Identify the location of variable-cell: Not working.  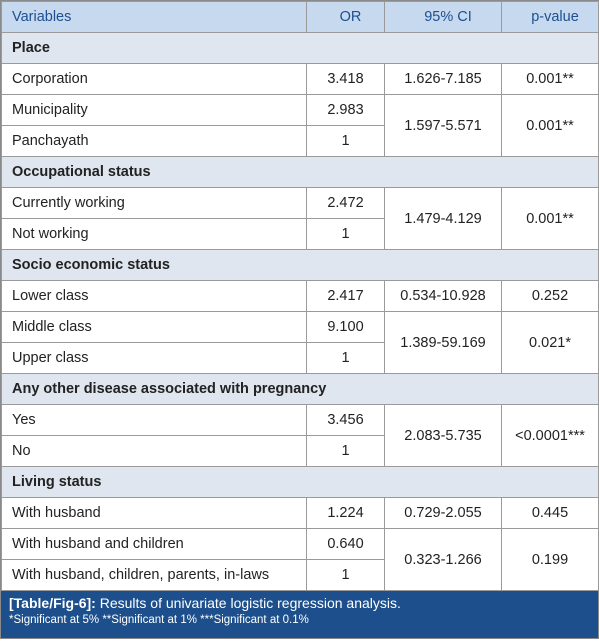
(154, 234).